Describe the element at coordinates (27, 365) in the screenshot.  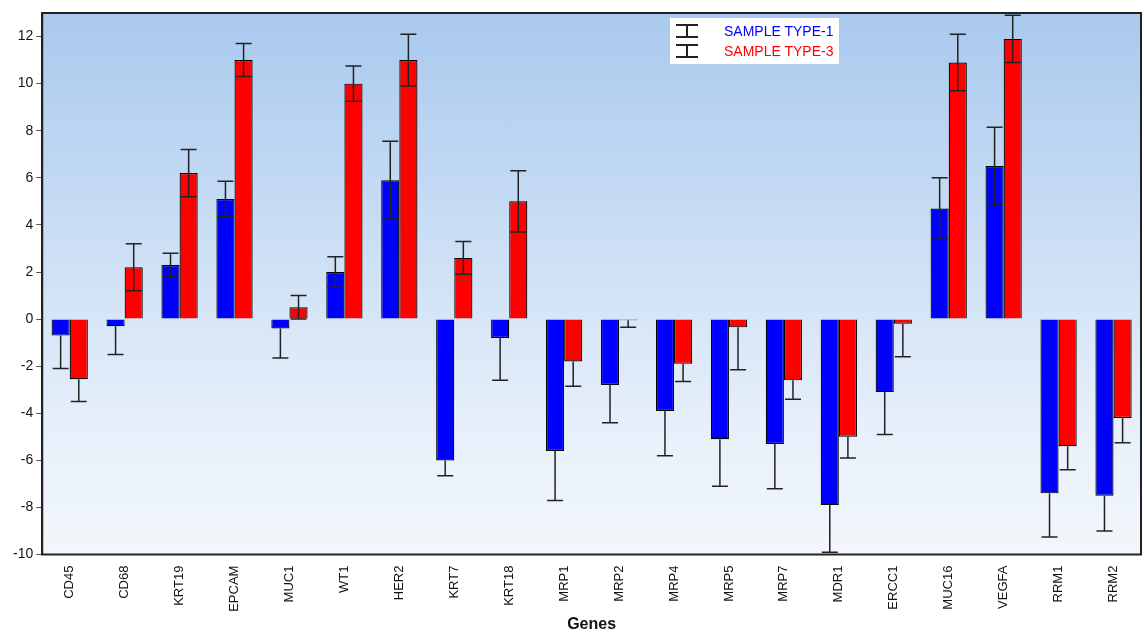
I see `y-tick-label: -2` at that location.